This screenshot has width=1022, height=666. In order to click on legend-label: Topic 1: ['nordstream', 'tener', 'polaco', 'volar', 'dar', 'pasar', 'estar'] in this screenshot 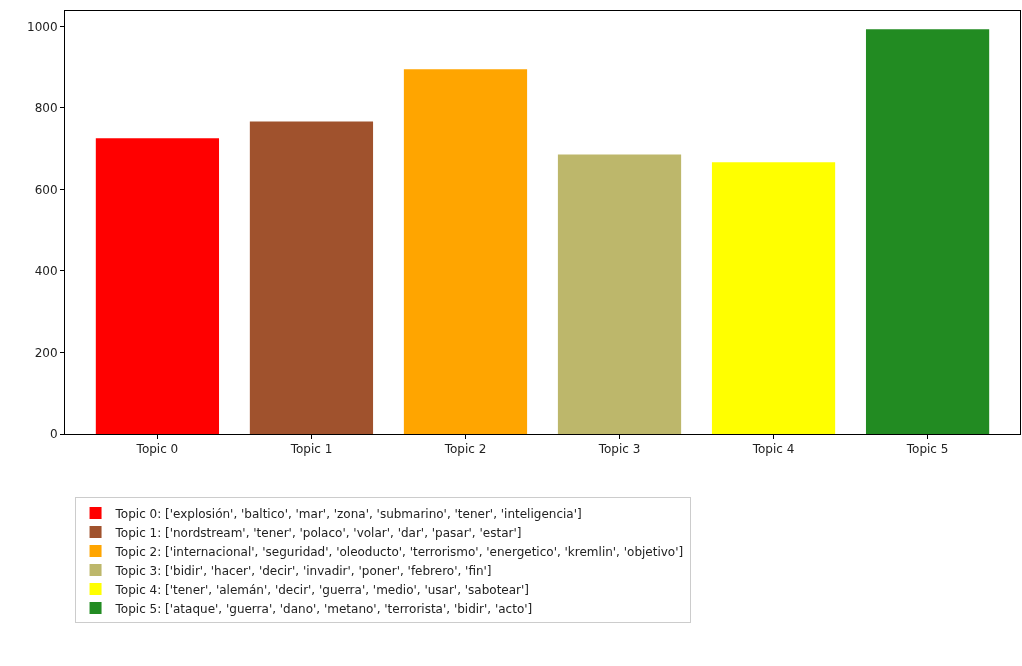, I will do `click(318, 532)`.